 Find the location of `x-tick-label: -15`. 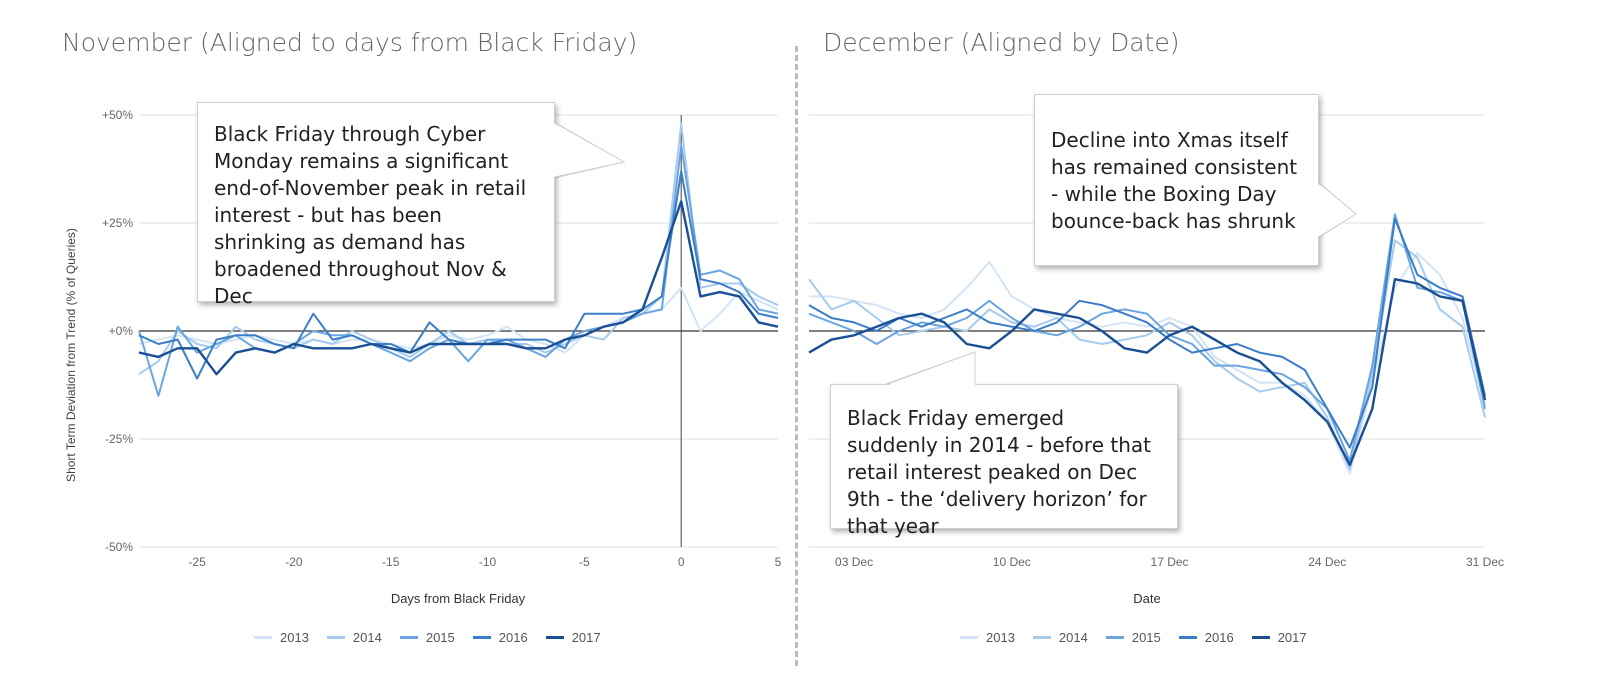

x-tick-label: -15 is located at coordinates (391, 562).